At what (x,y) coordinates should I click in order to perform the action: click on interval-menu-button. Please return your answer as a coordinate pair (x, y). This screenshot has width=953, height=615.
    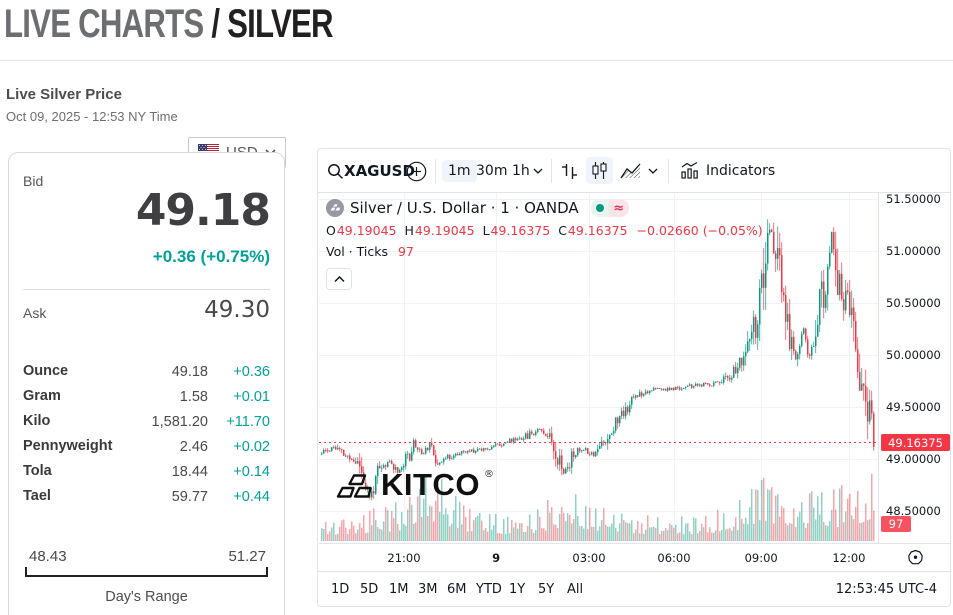
    Looking at the image, I should click on (538, 171).